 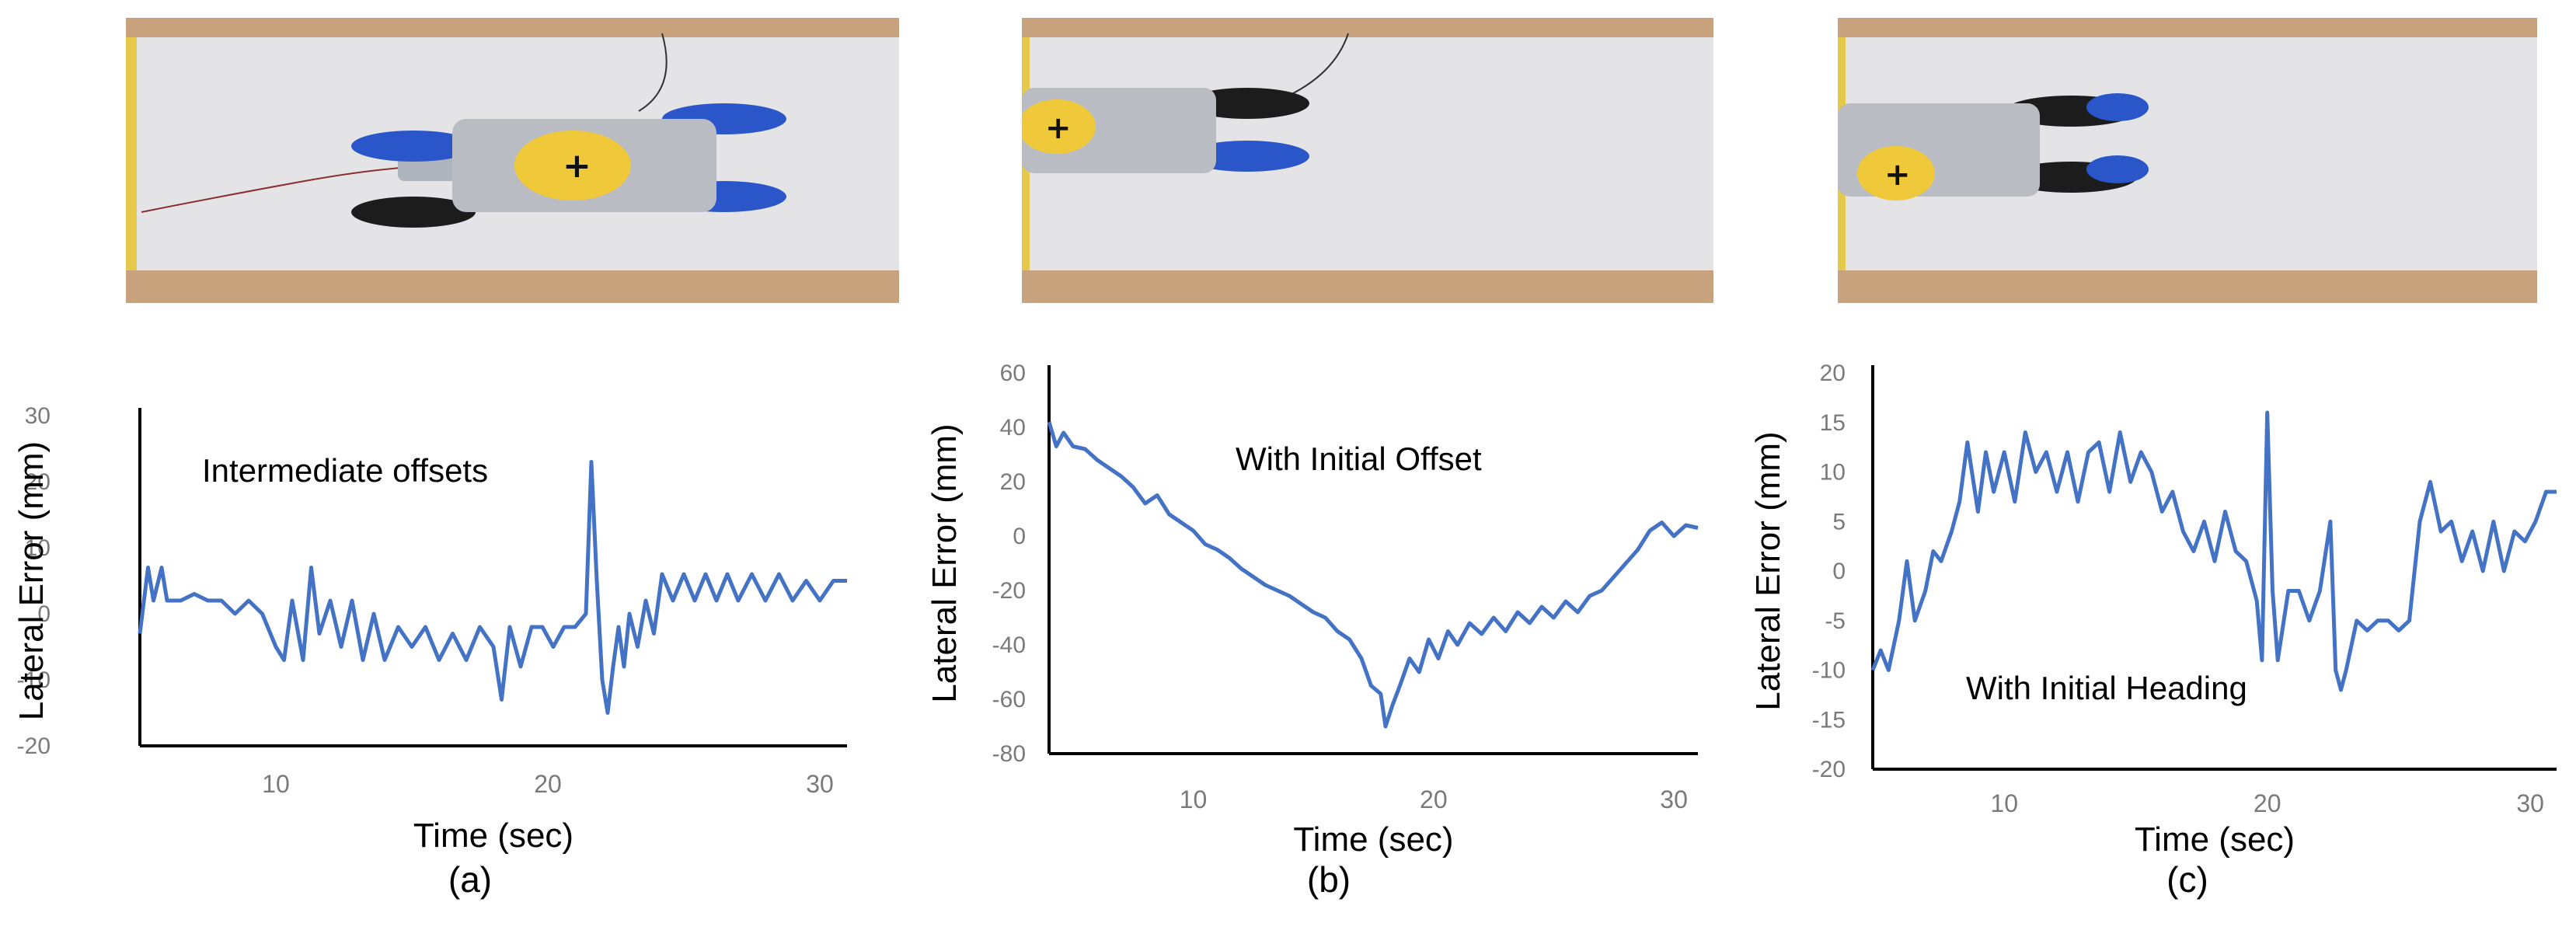 What do you see at coordinates (1839, 522) in the screenshot?
I see `y-tick-label: 5` at bounding box center [1839, 522].